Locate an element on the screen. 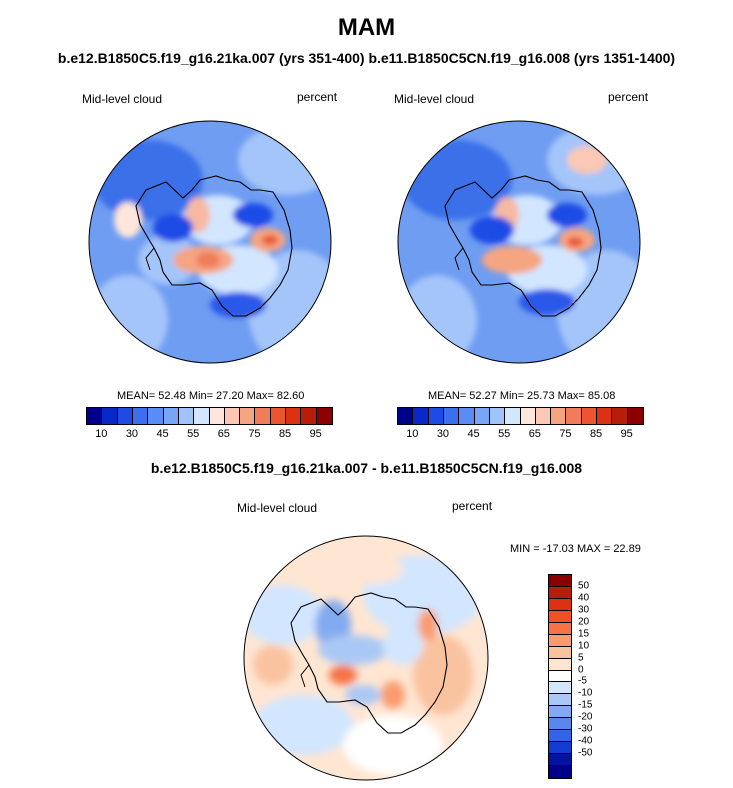  panel-1-units-label: percent is located at coordinates (317, 97).